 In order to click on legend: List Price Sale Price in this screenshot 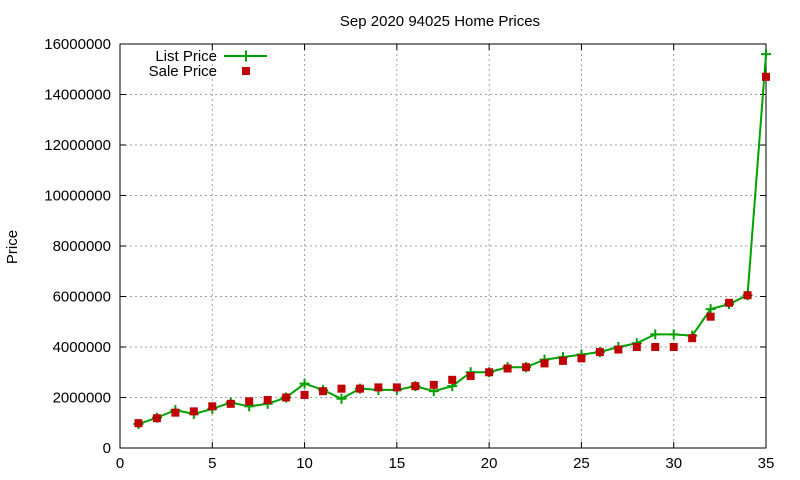, I will do `click(208, 64)`.